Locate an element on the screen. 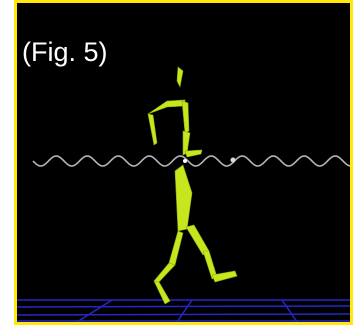  figure-label: (Fig. 5) is located at coordinates (65, 52).